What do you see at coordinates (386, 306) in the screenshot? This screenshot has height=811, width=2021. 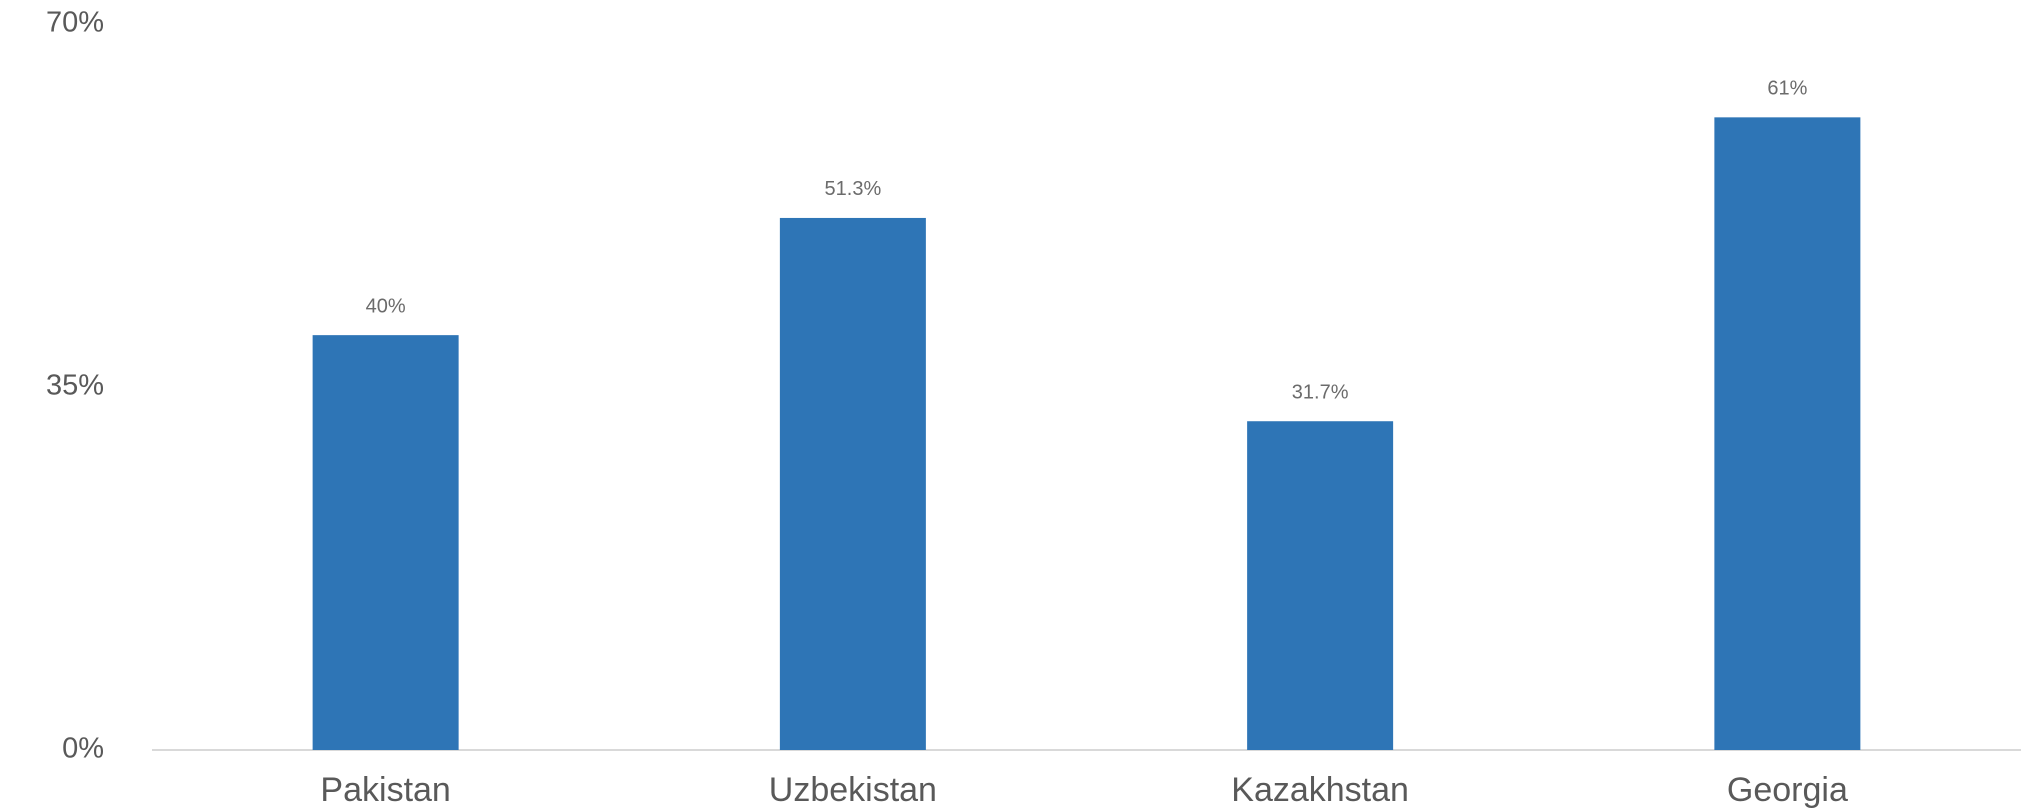 I see `data-label: 40%` at bounding box center [386, 306].